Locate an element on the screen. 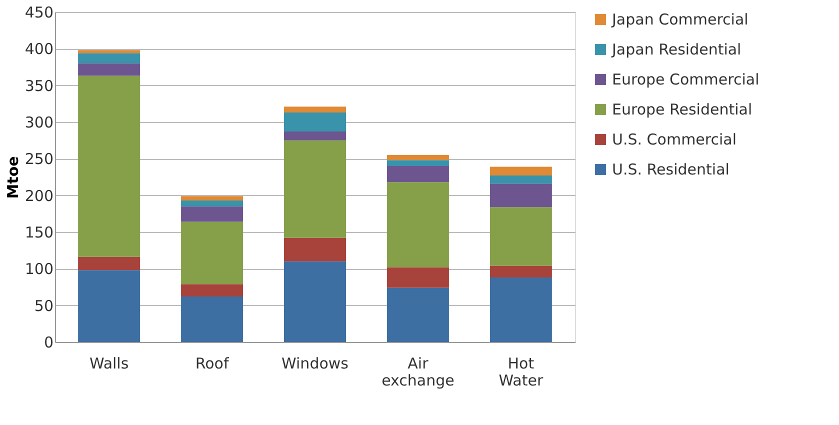 The height and width of the screenshot is (425, 839). y-tick-label: 150 is located at coordinates (39, 233).